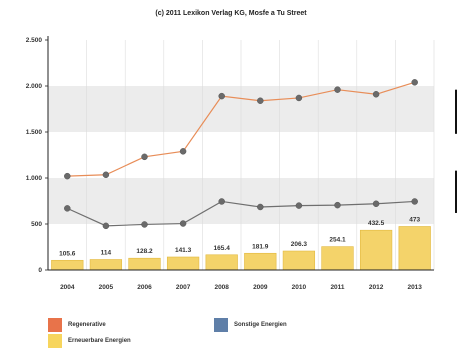 This screenshot has width=462, height=348. What do you see at coordinates (414, 82) in the screenshot?
I see `series-point-0-2013` at bounding box center [414, 82].